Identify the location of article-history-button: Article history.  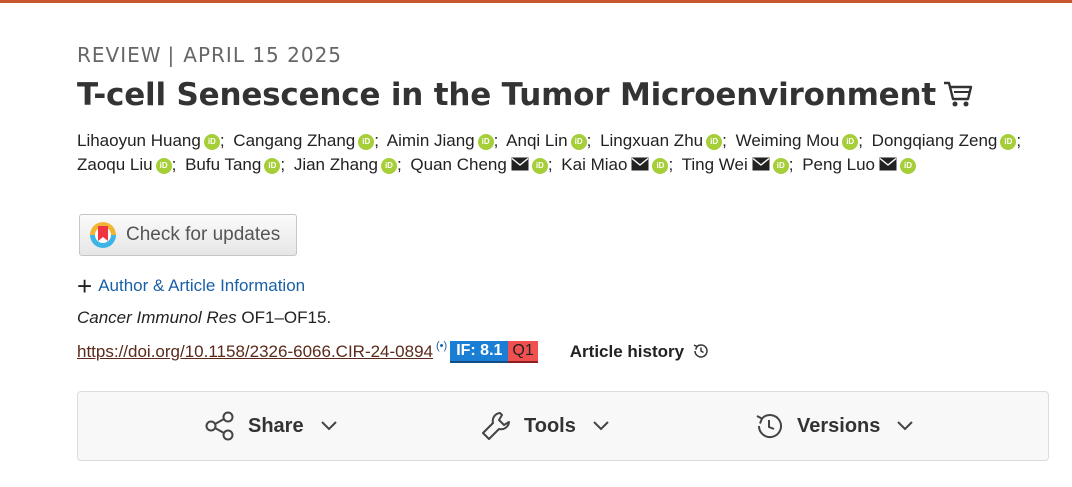
(640, 352).